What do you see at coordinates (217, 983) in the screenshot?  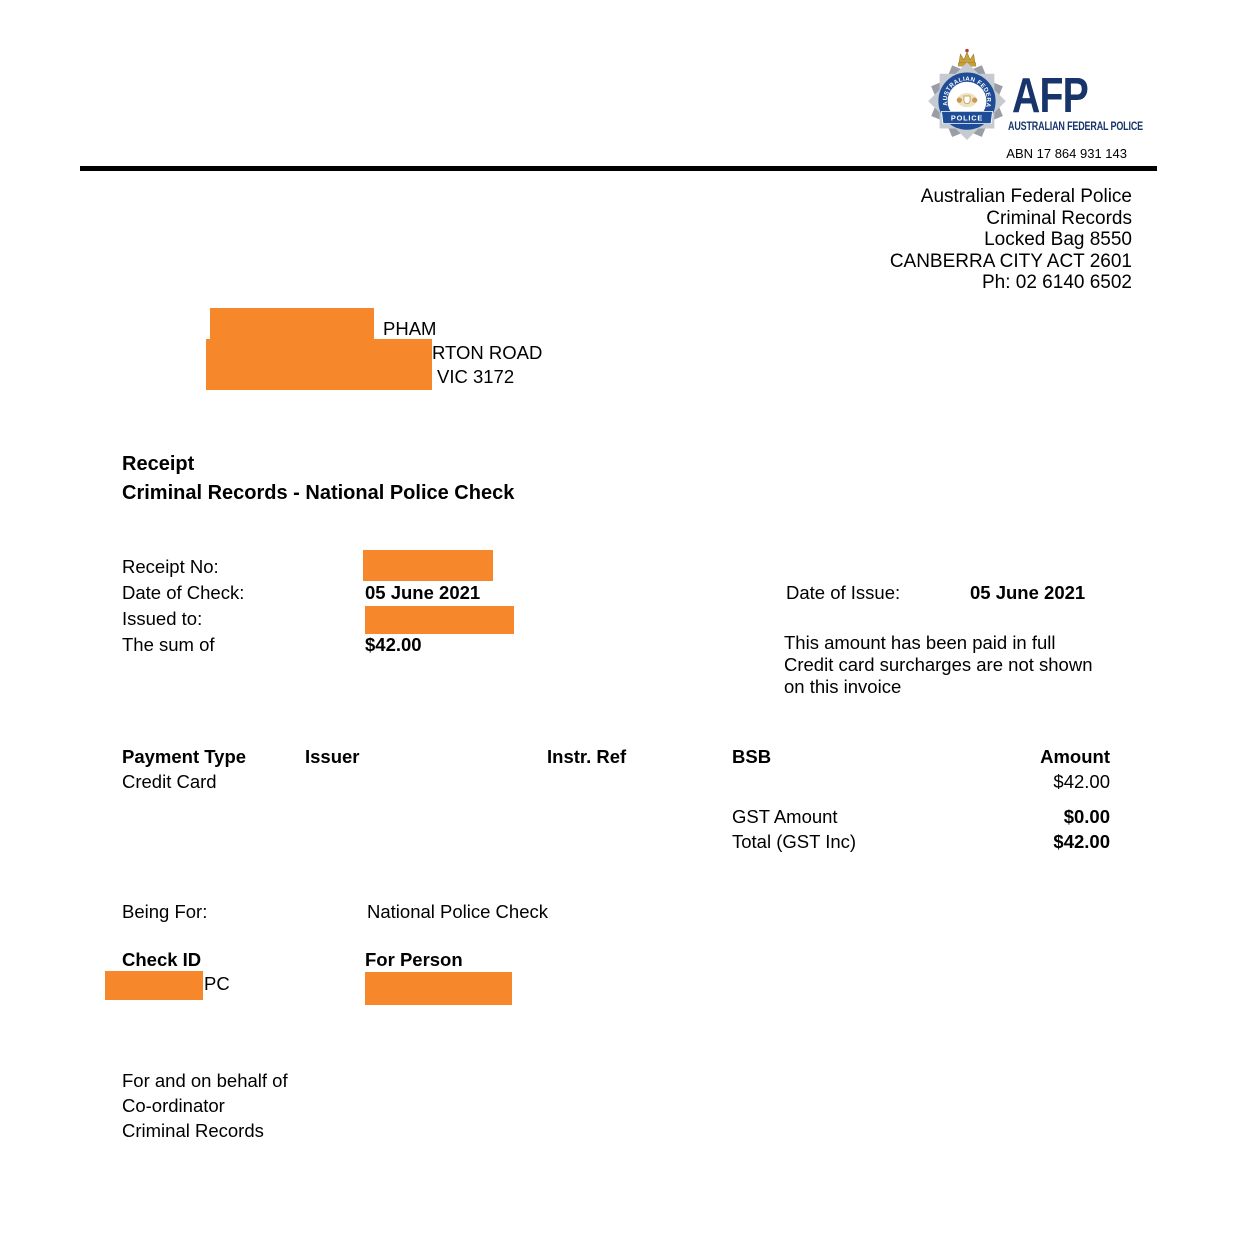 I see `check-id-suffix: PC` at bounding box center [217, 983].